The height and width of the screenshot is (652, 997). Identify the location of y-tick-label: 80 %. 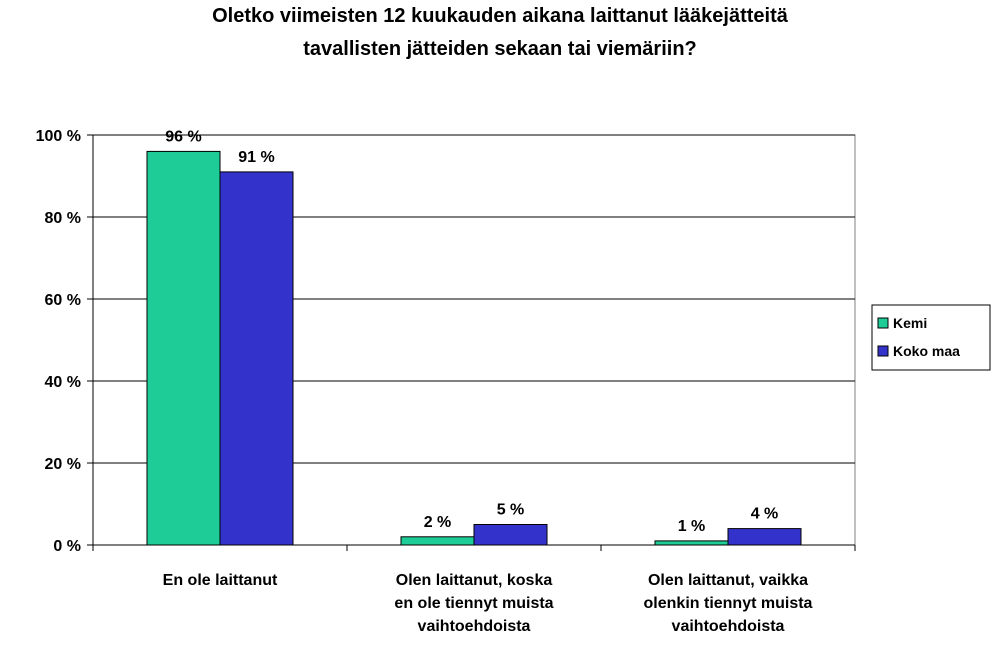
(63, 218).